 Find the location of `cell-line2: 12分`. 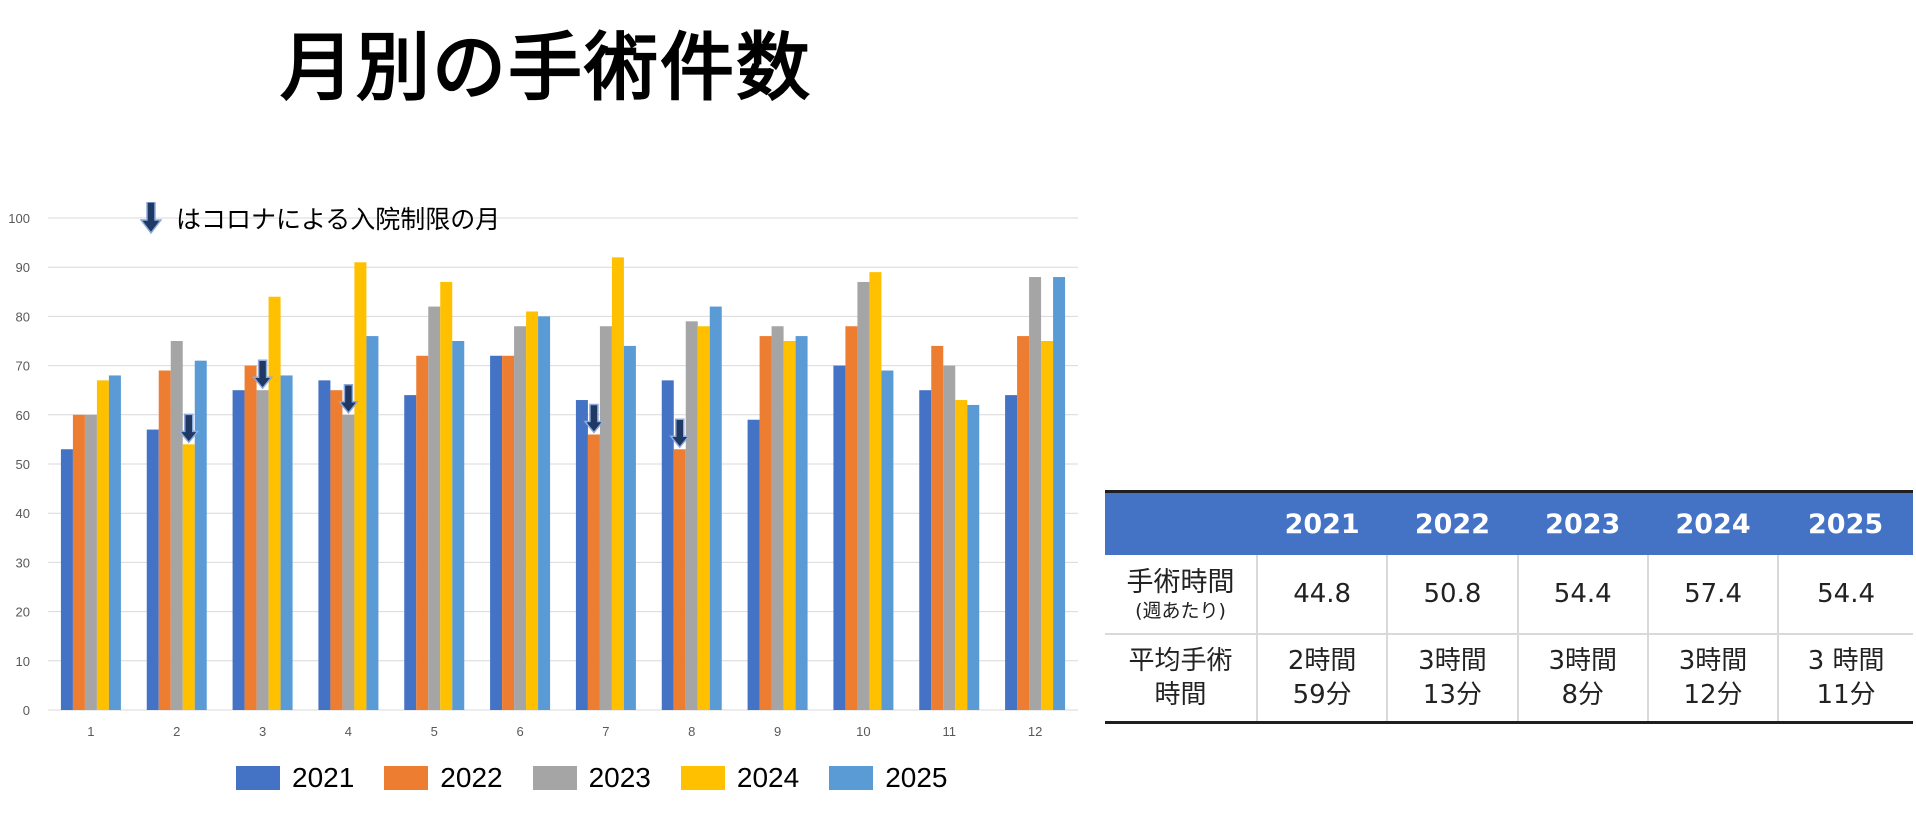

cell-line2: 12分 is located at coordinates (1713, 695).